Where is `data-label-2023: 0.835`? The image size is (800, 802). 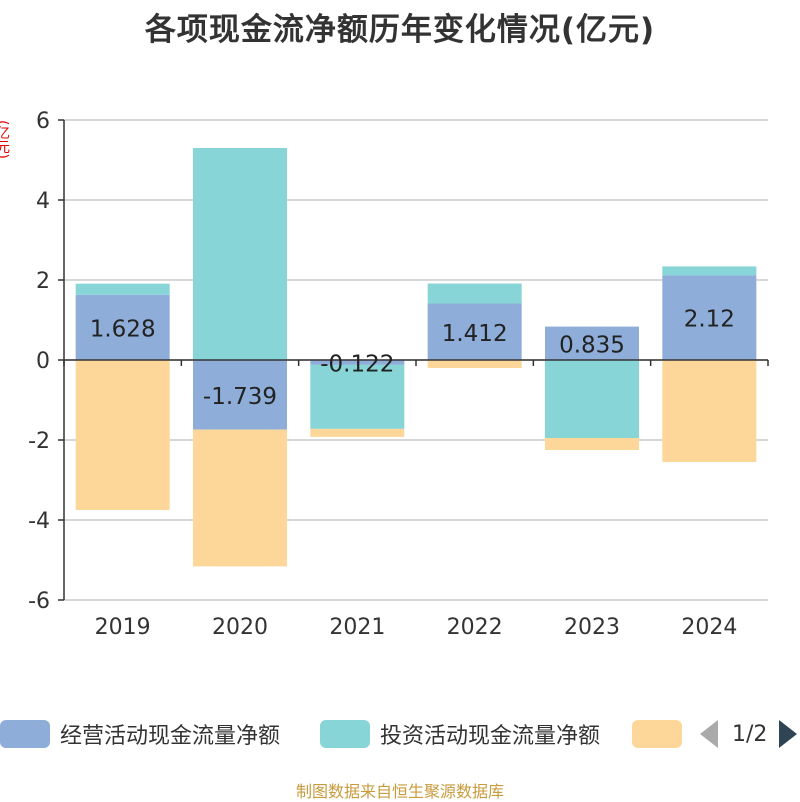 data-label-2023: 0.835 is located at coordinates (592, 345).